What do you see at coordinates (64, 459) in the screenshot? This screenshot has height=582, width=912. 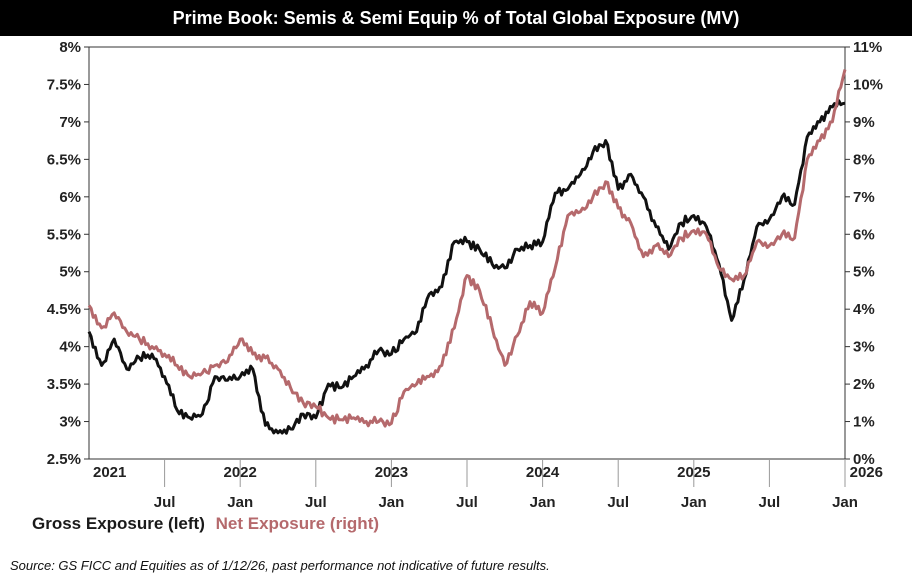 I see `left-tick-label: 2.5%` at bounding box center [64, 459].